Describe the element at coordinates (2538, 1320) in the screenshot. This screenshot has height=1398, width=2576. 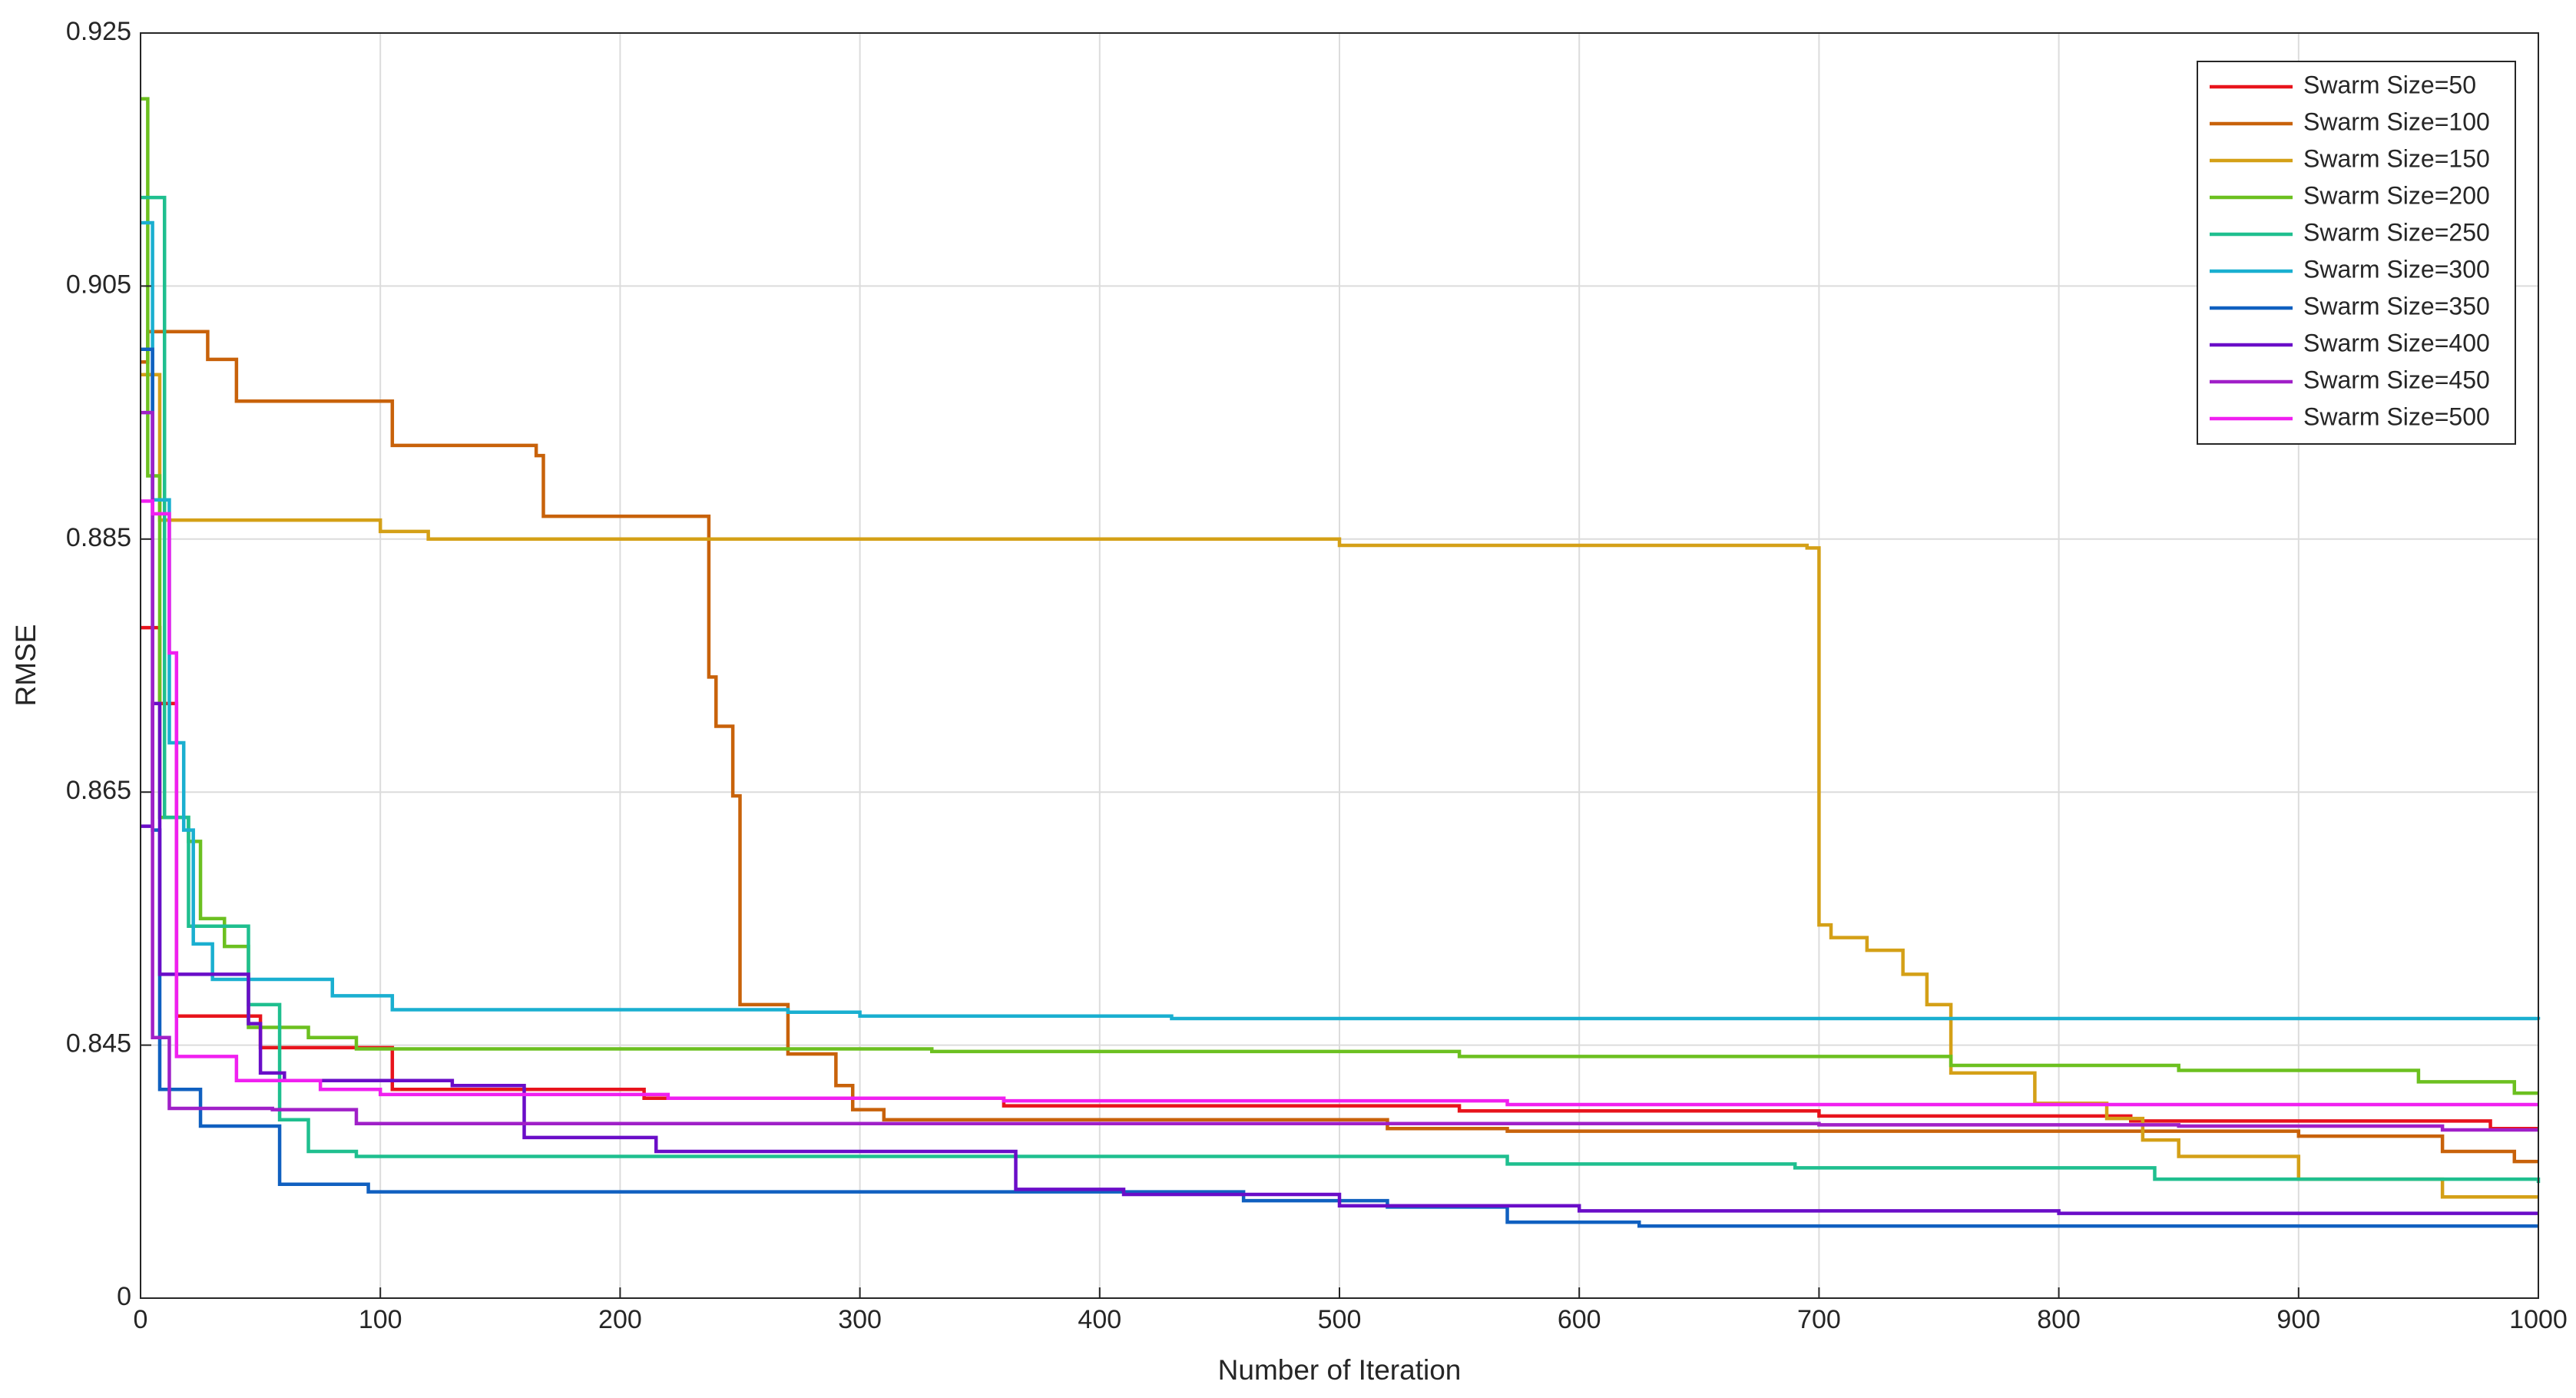
I see `x-tick-label: 1000` at that location.